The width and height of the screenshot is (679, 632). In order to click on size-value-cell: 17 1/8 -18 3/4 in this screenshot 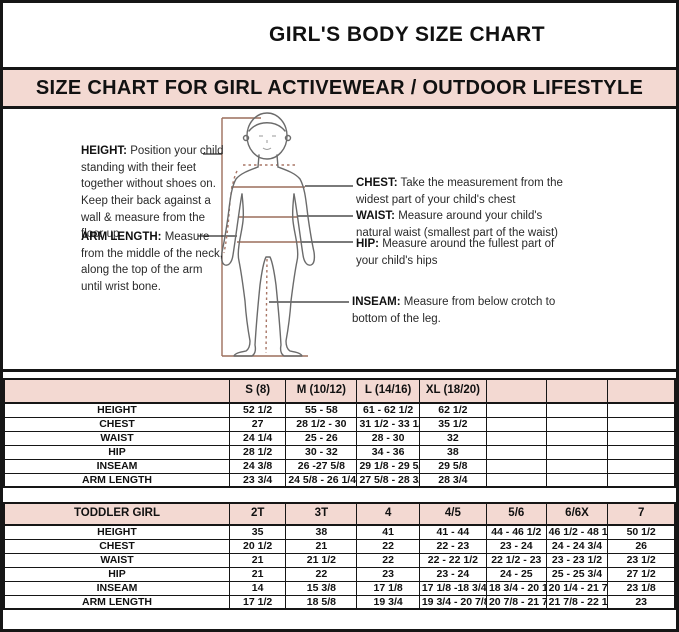, I will do `click(452, 588)`.